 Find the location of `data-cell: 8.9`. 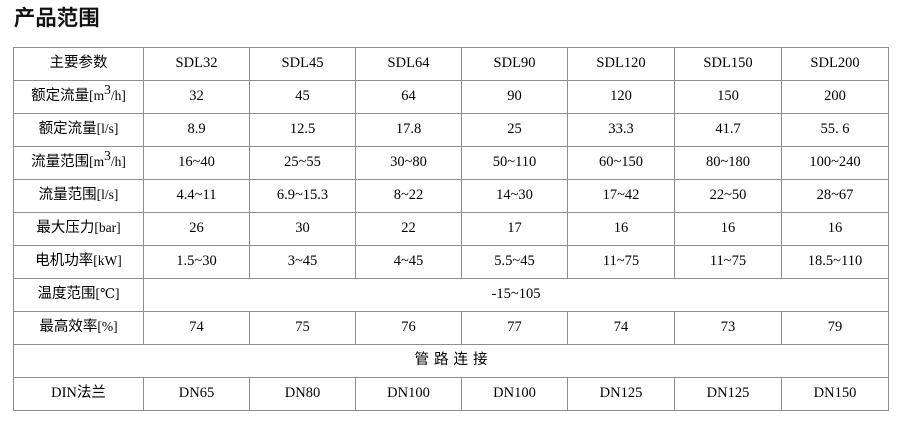

data-cell: 8.9 is located at coordinates (196, 130).